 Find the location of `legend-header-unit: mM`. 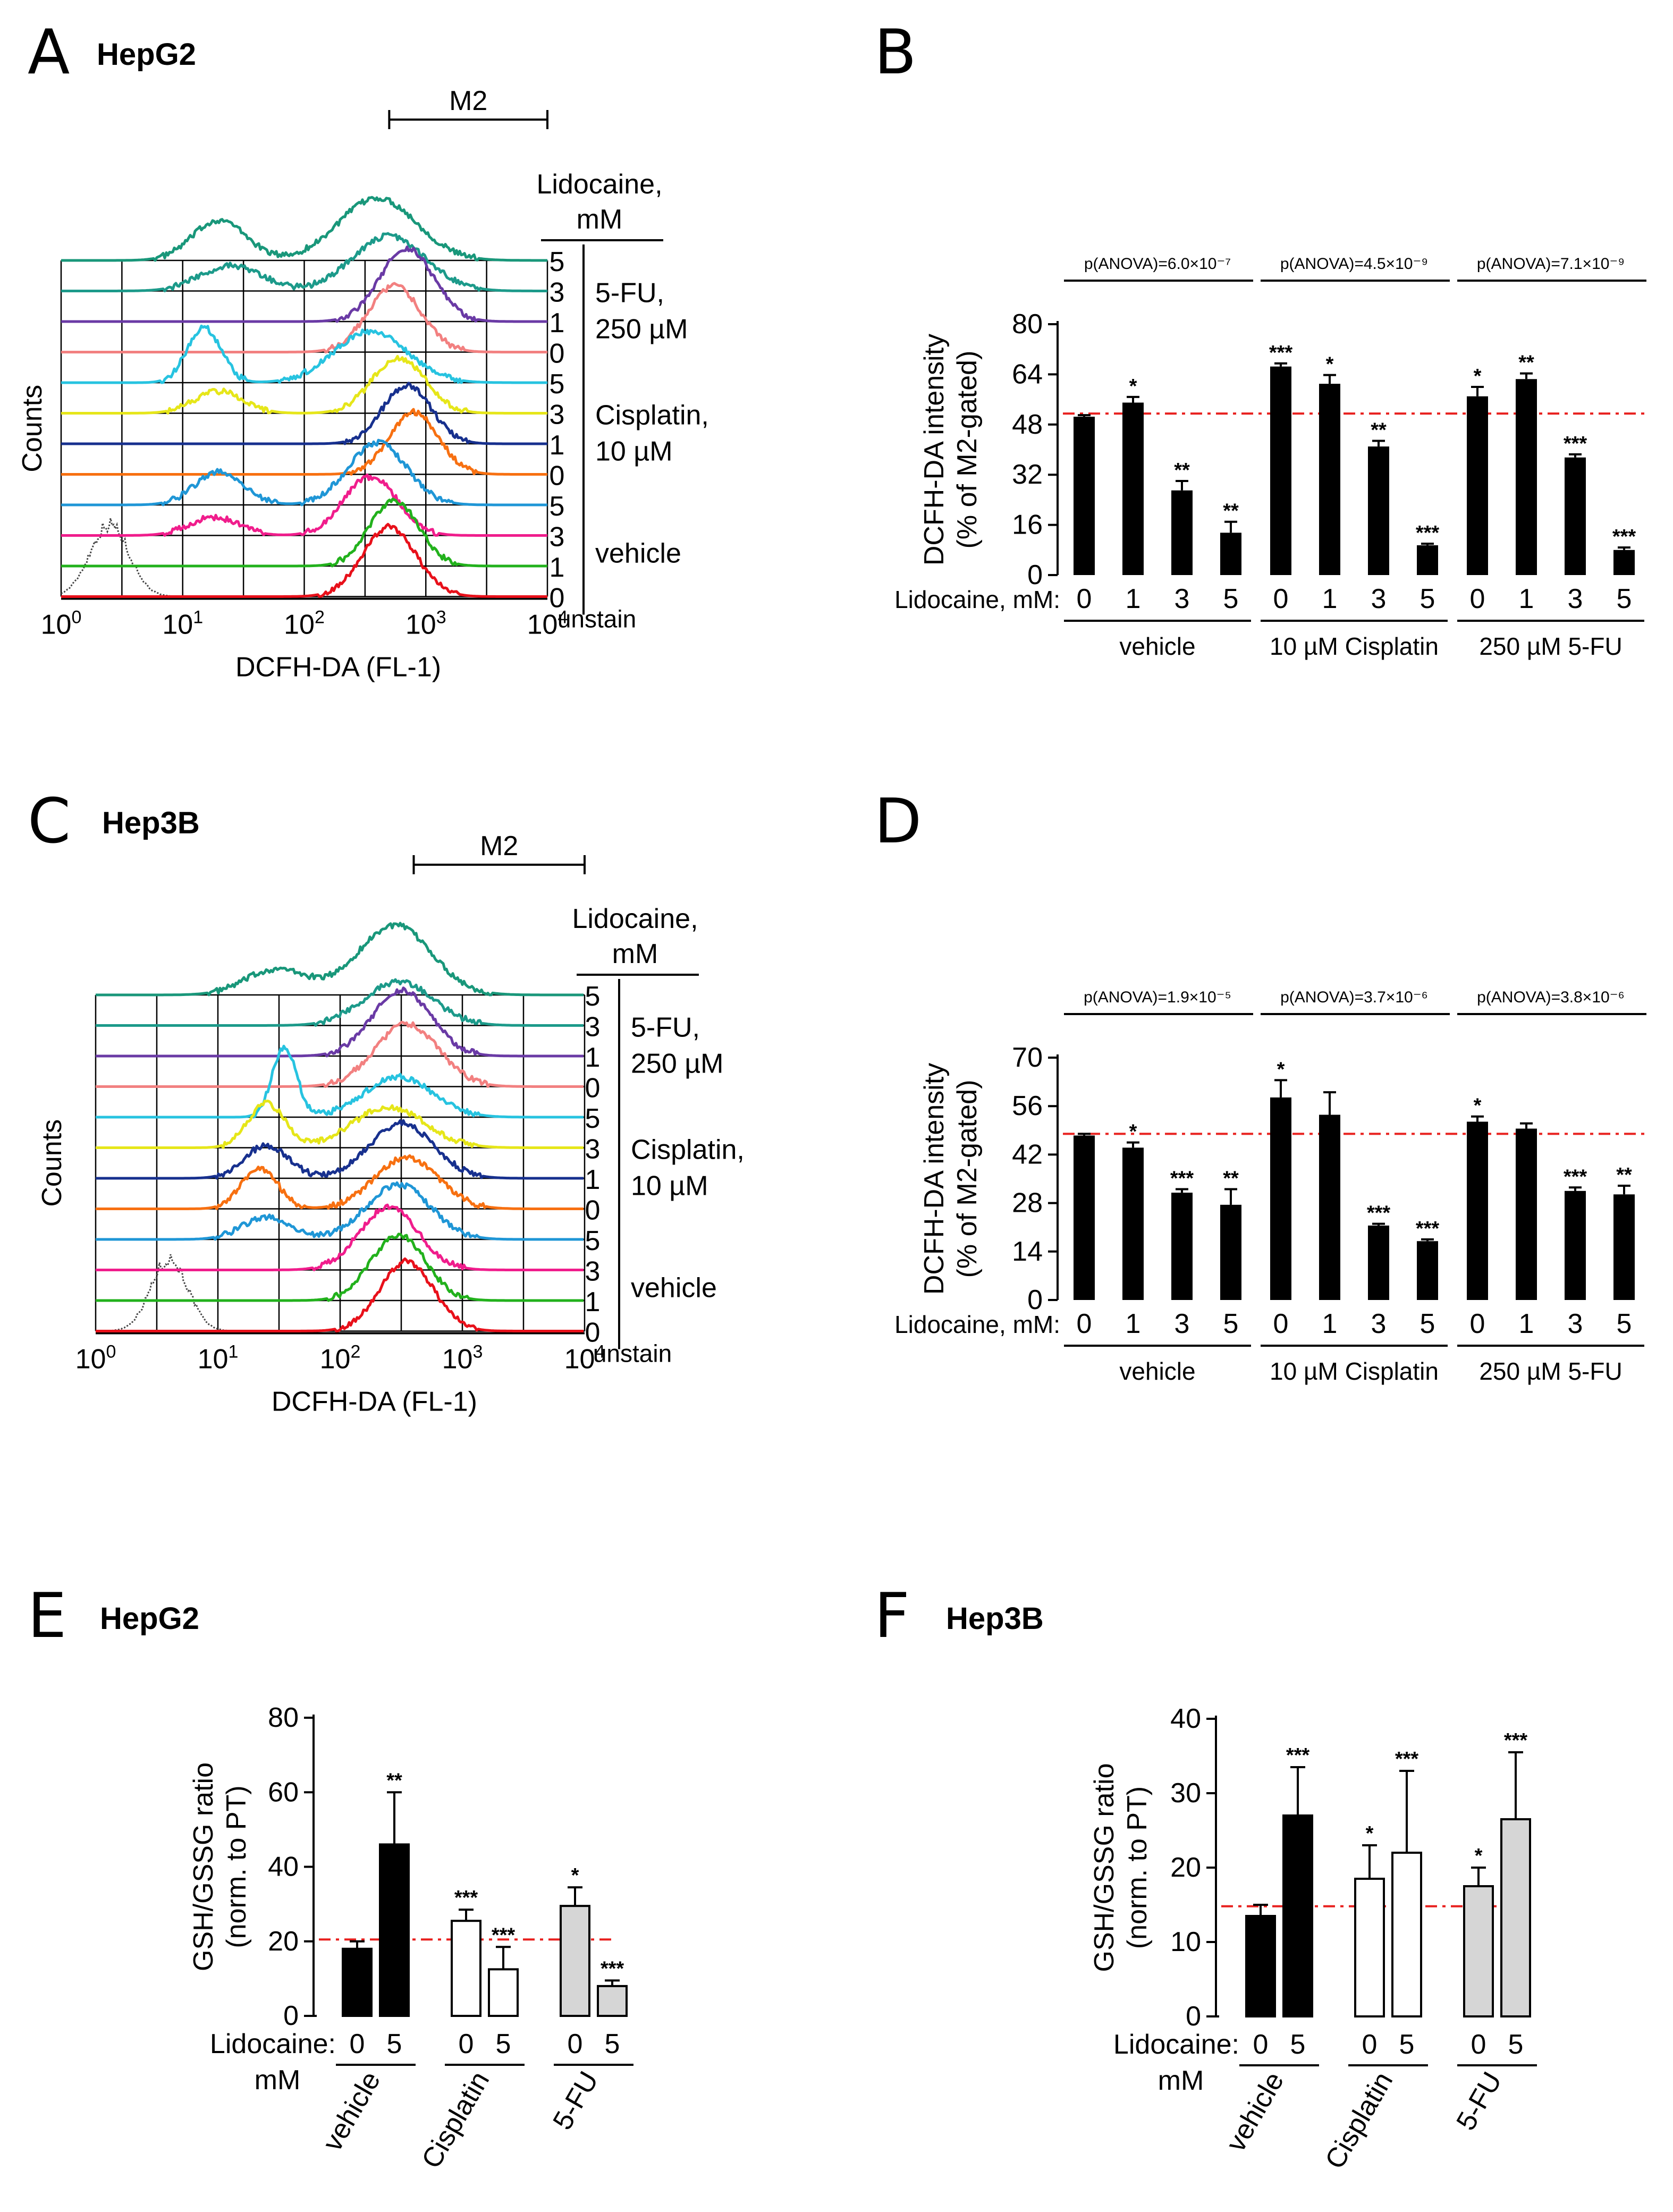

legend-header-unit: mM is located at coordinates (635, 954).